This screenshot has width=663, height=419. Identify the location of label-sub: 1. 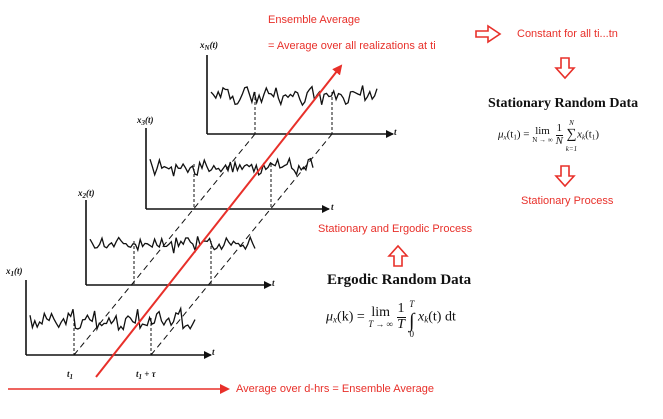
(12, 274).